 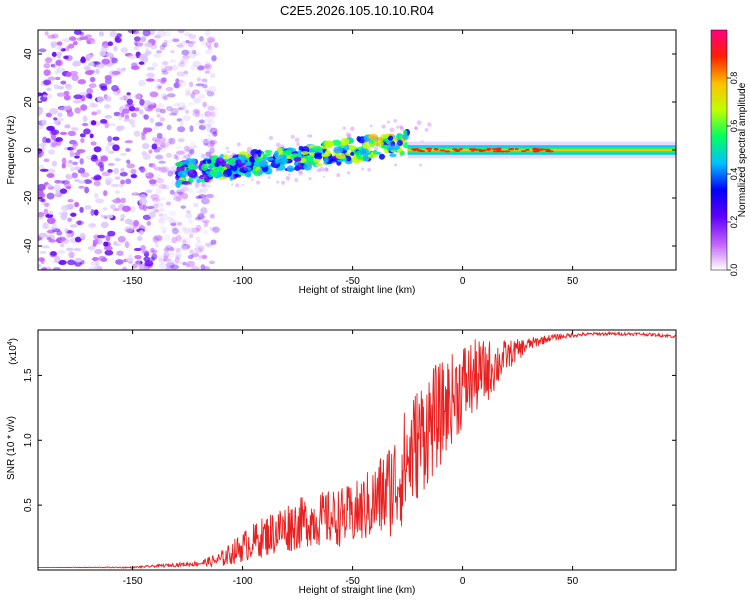 I want to click on snr-x-tick-label: -50, so click(x=352, y=581).